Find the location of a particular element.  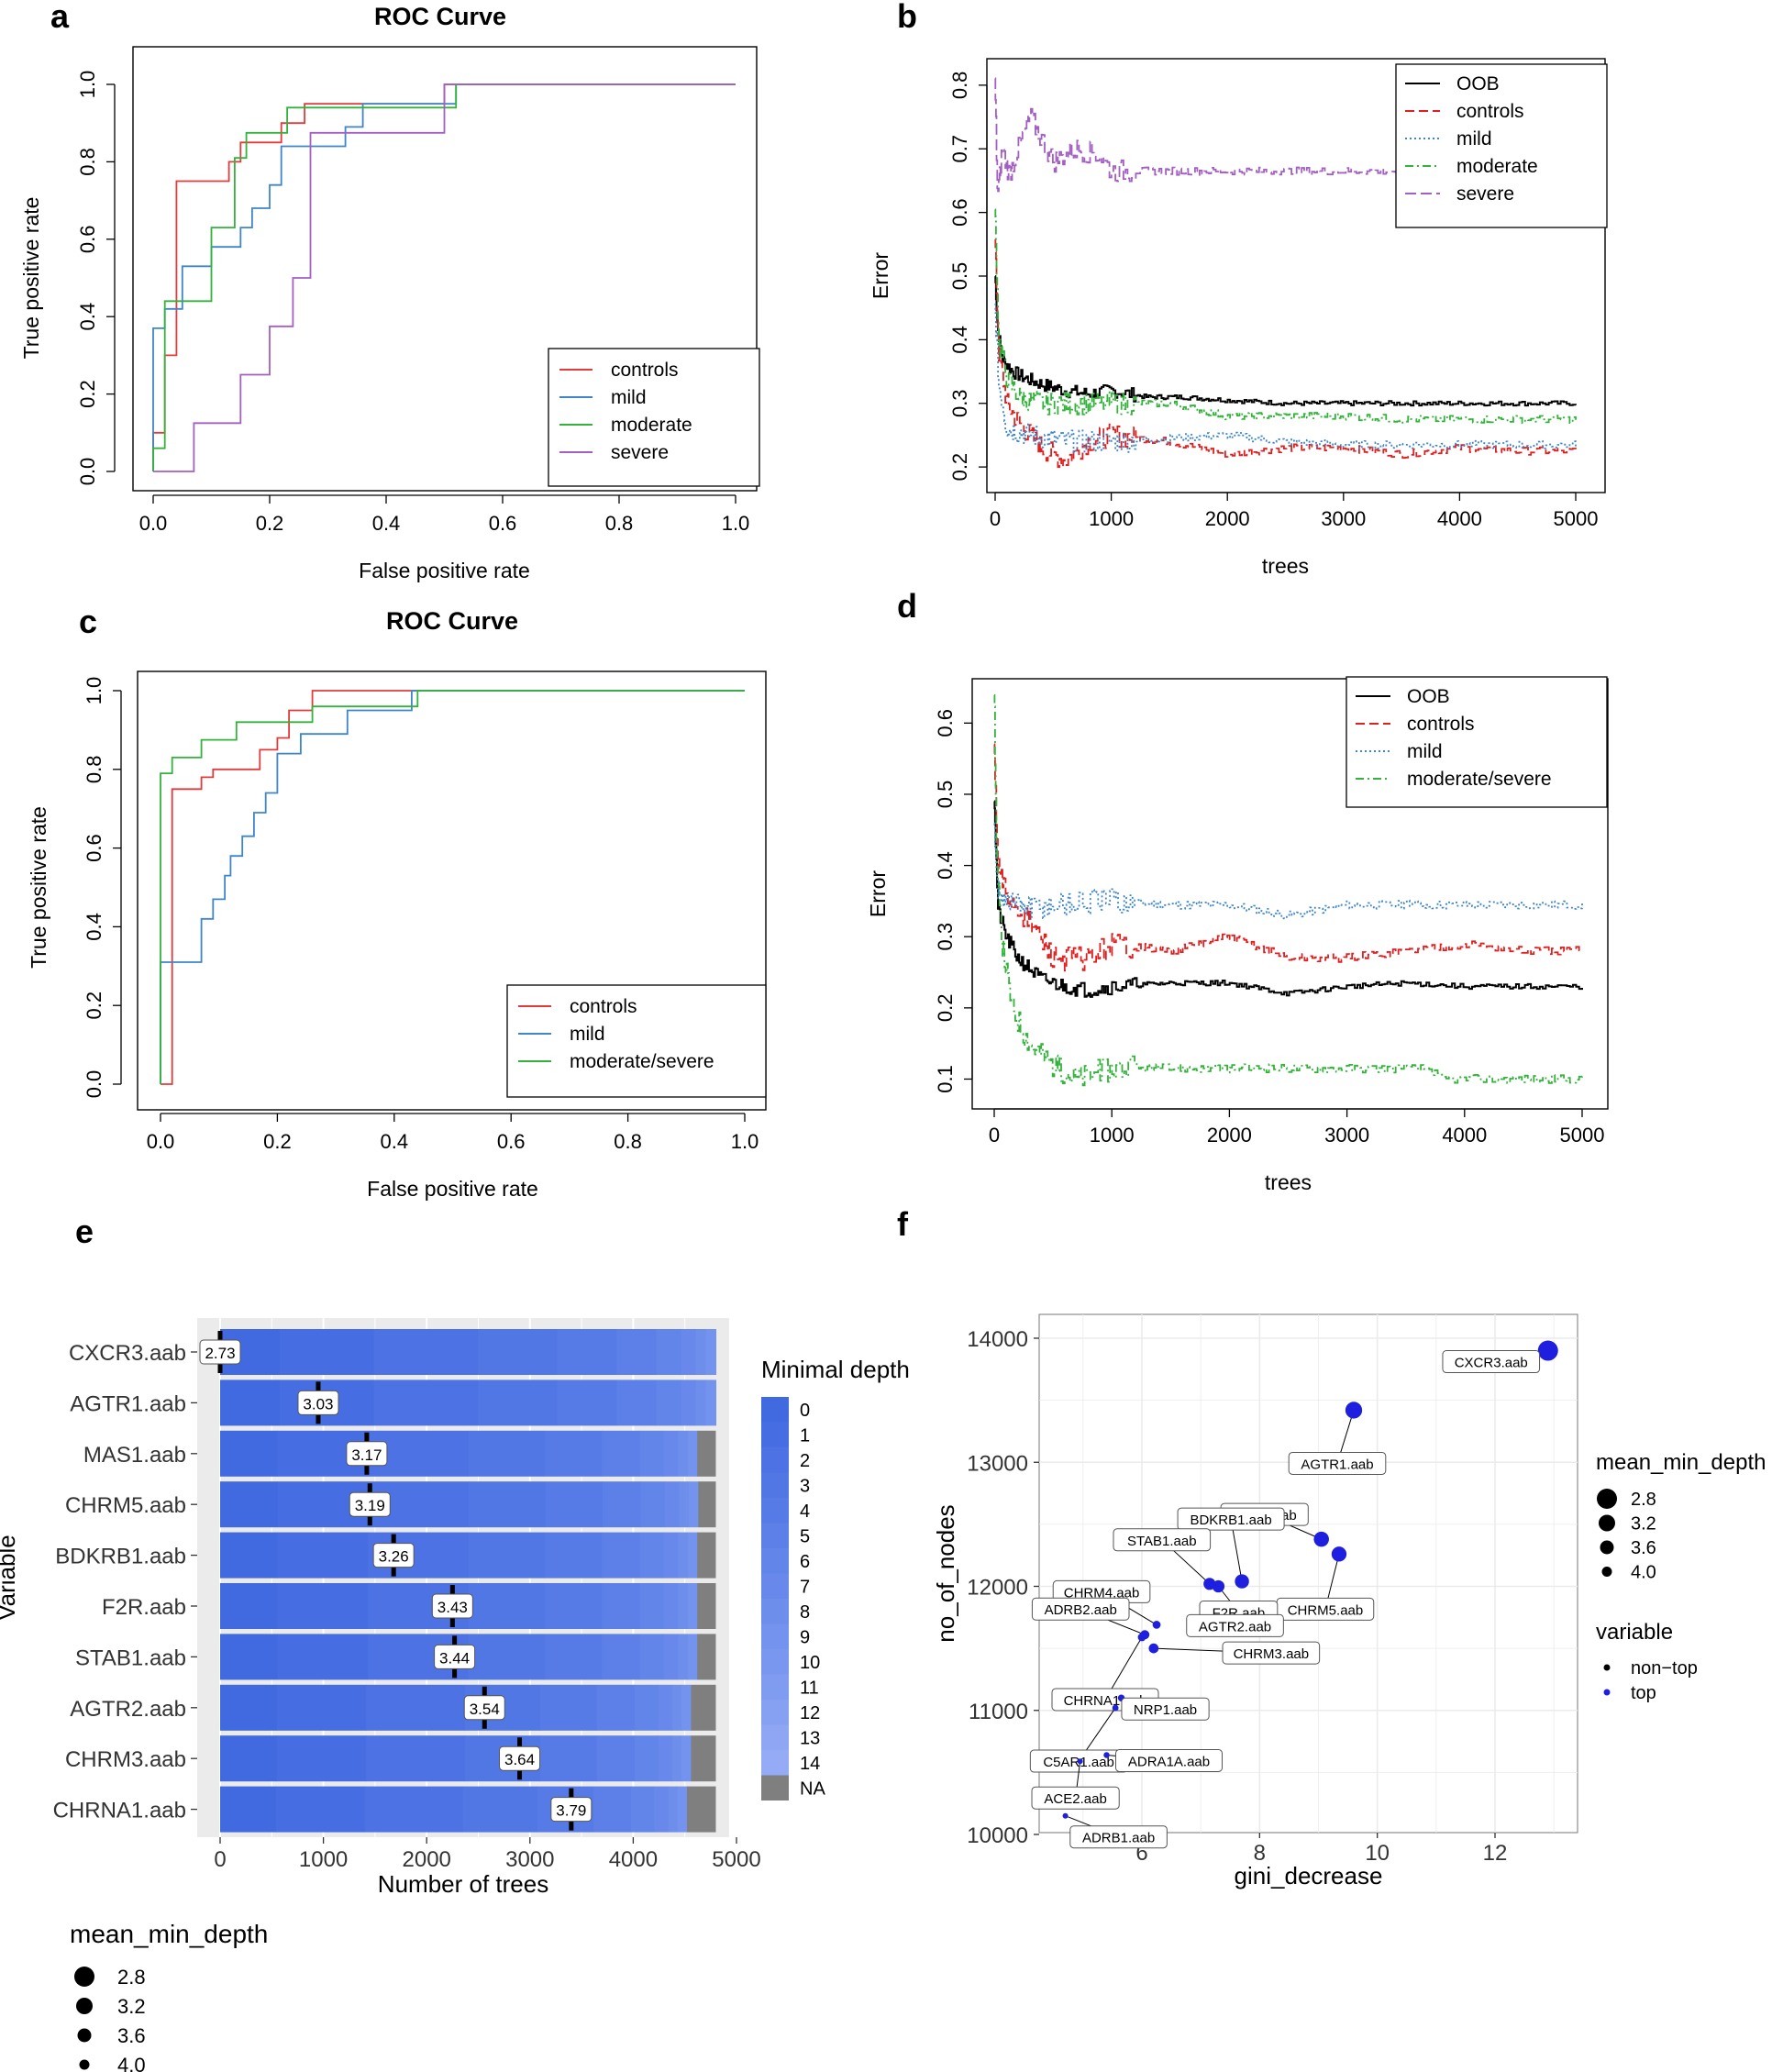

category-label: AGTR1.aab is located at coordinates (128, 1403).